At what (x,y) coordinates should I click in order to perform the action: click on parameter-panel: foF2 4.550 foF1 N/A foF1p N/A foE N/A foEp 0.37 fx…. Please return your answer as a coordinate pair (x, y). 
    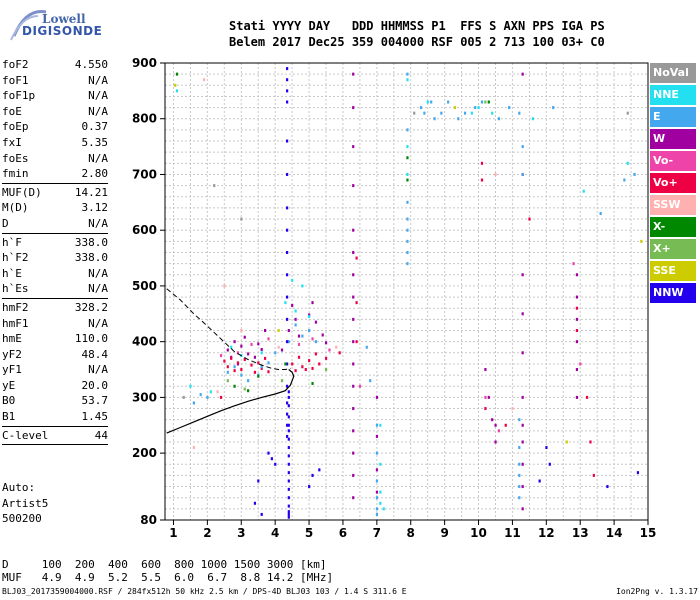
    Looking at the image, I should click on (55, 251).